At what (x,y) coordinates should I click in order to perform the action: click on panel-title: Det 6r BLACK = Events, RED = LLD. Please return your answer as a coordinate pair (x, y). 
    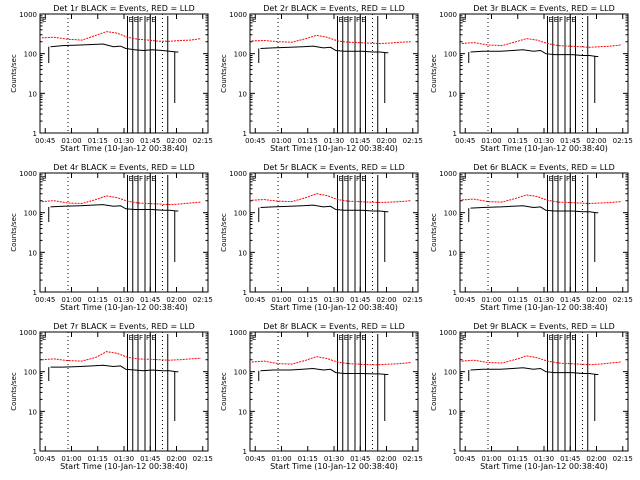
    Looking at the image, I should click on (544, 167).